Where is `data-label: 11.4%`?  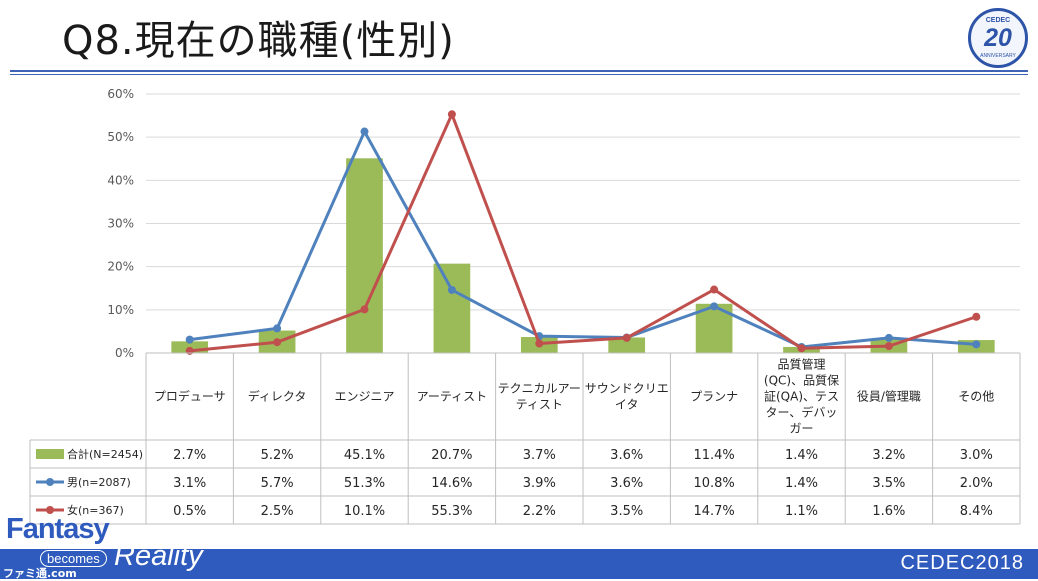
data-label: 11.4% is located at coordinates (713, 455).